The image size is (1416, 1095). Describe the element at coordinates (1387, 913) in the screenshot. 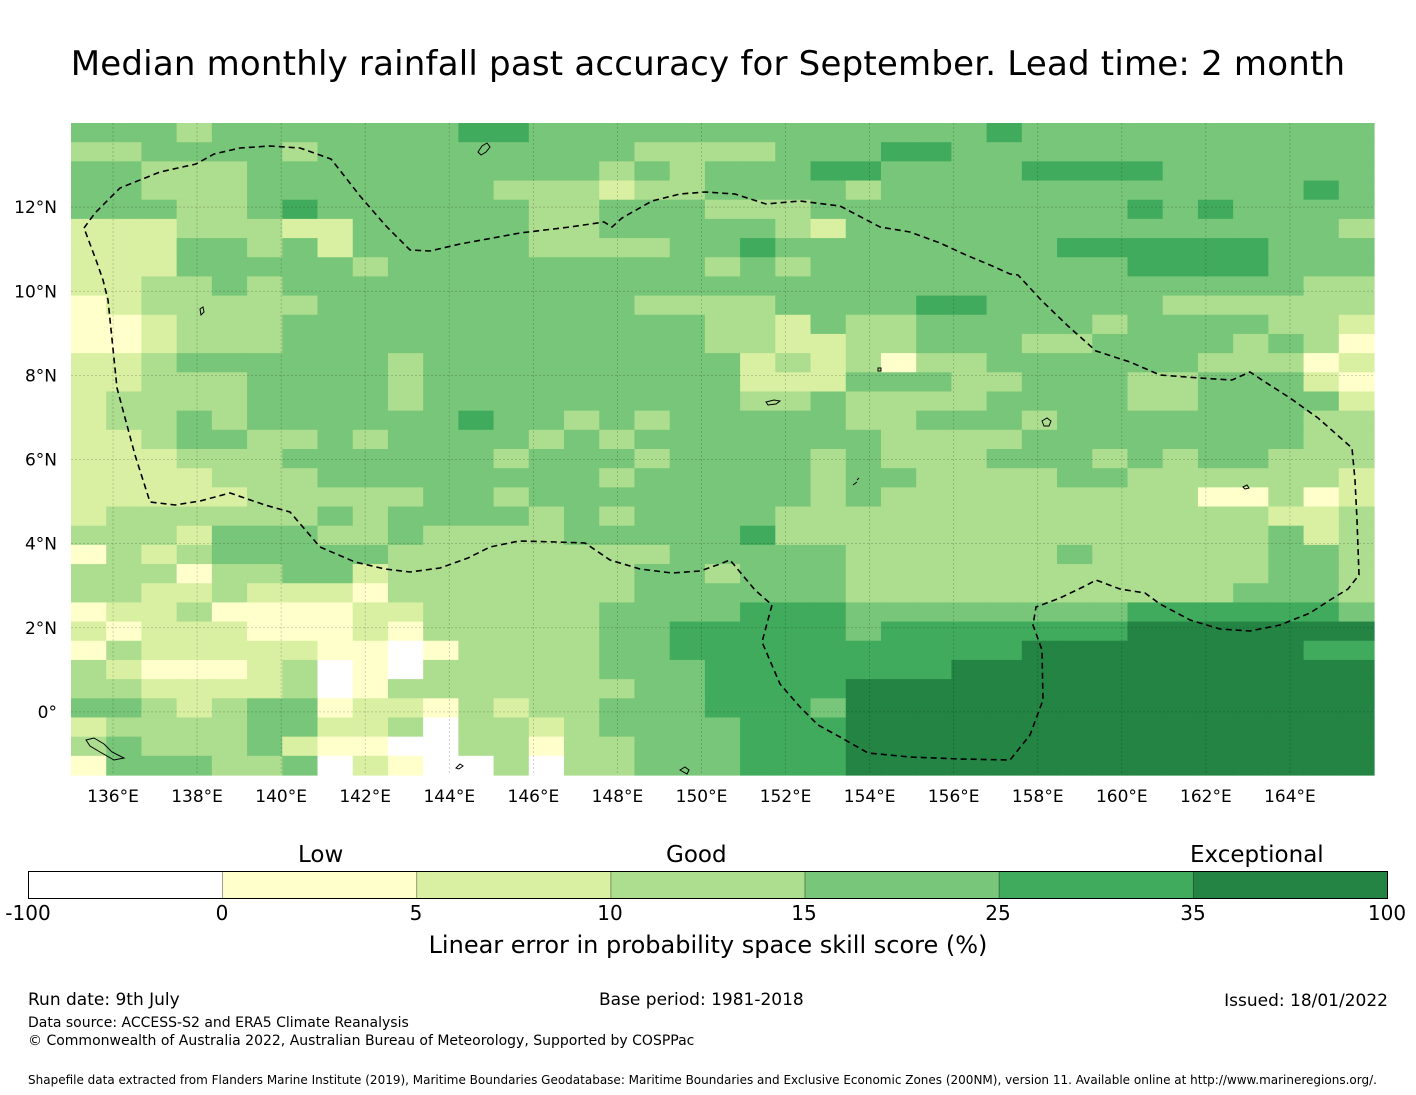

I see `colorbar-tick: 100` at that location.